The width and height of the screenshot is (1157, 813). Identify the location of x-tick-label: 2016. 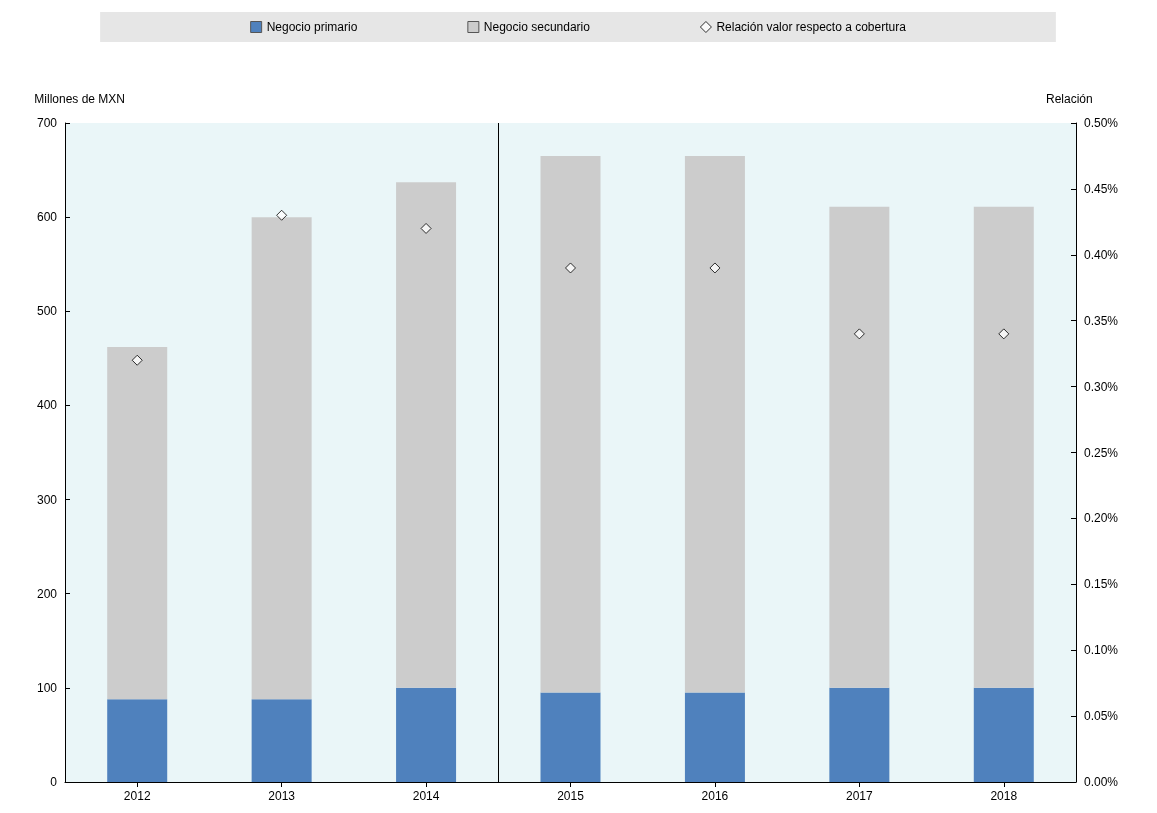
(715, 796).